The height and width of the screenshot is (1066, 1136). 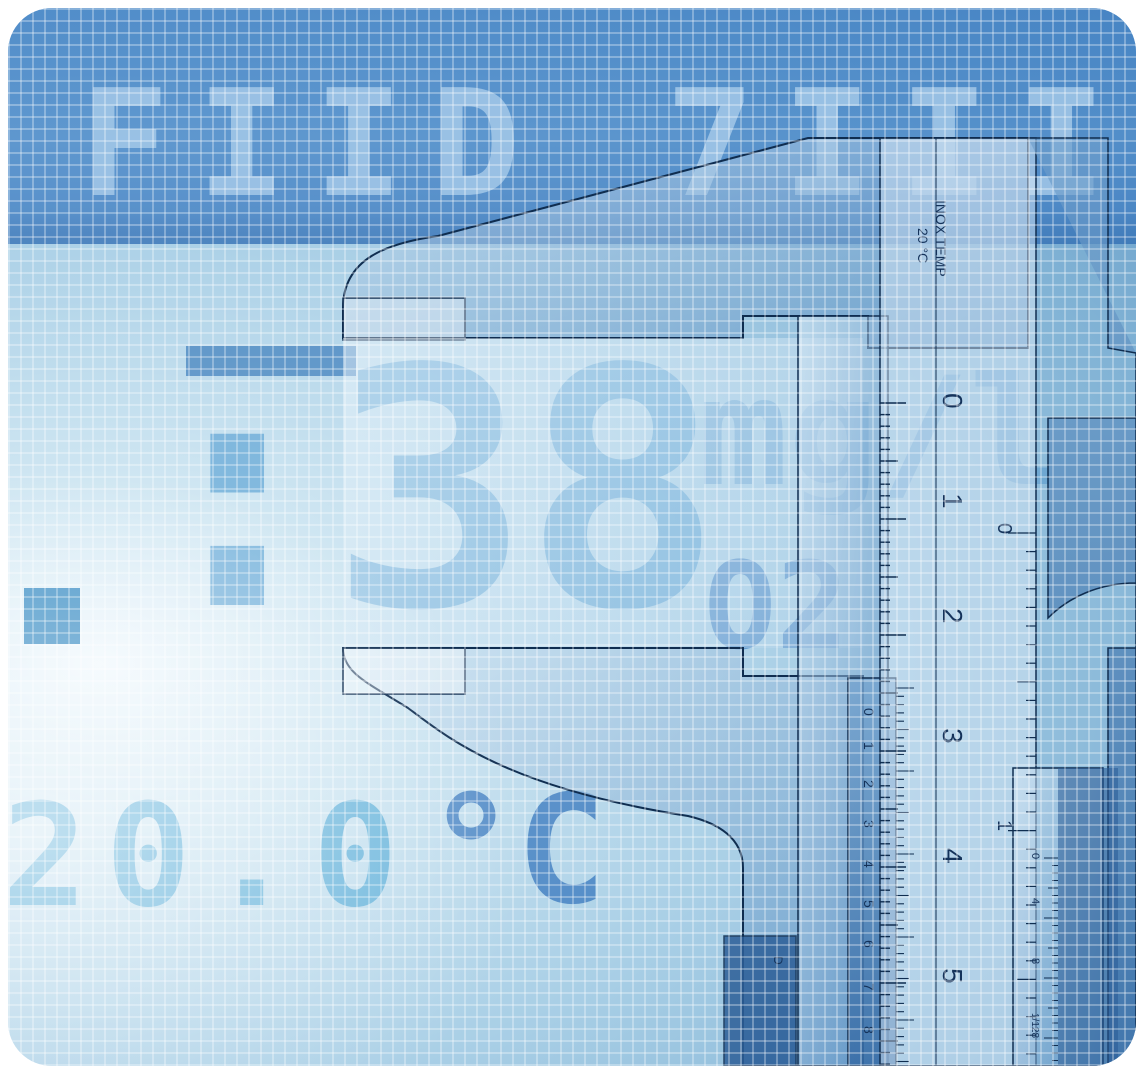 I want to click on small-scale-label-4: 4, so click(x=1035, y=901).